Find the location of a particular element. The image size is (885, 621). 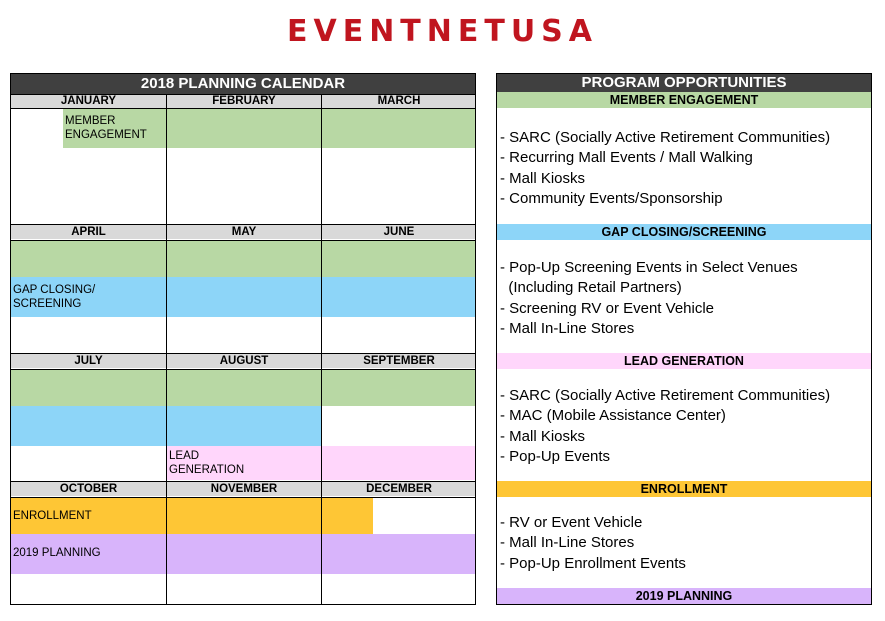

month-march: MARCH is located at coordinates (398, 101).